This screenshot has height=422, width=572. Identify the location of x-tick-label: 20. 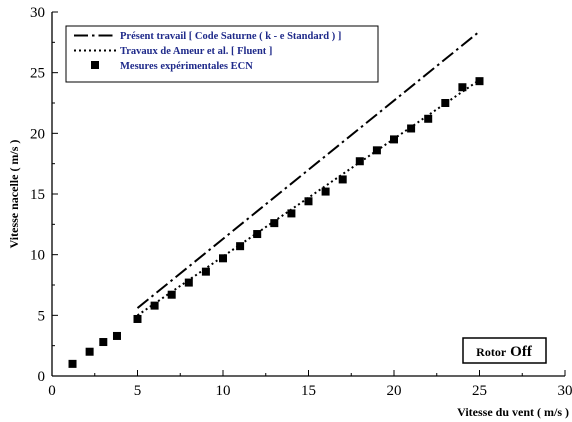
(394, 391).